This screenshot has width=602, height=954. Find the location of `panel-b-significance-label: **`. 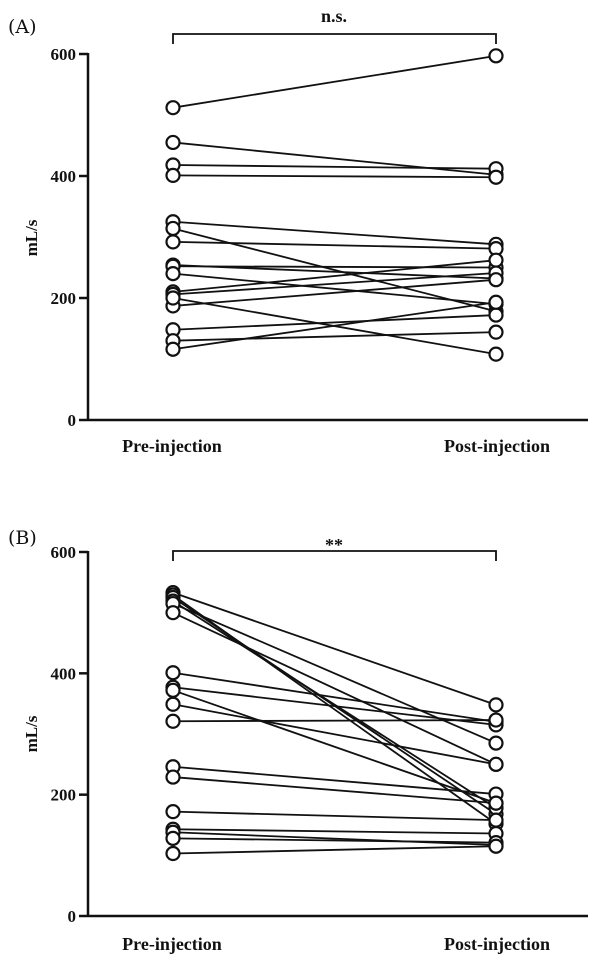

panel-b-significance-label: ** is located at coordinates (334, 545).